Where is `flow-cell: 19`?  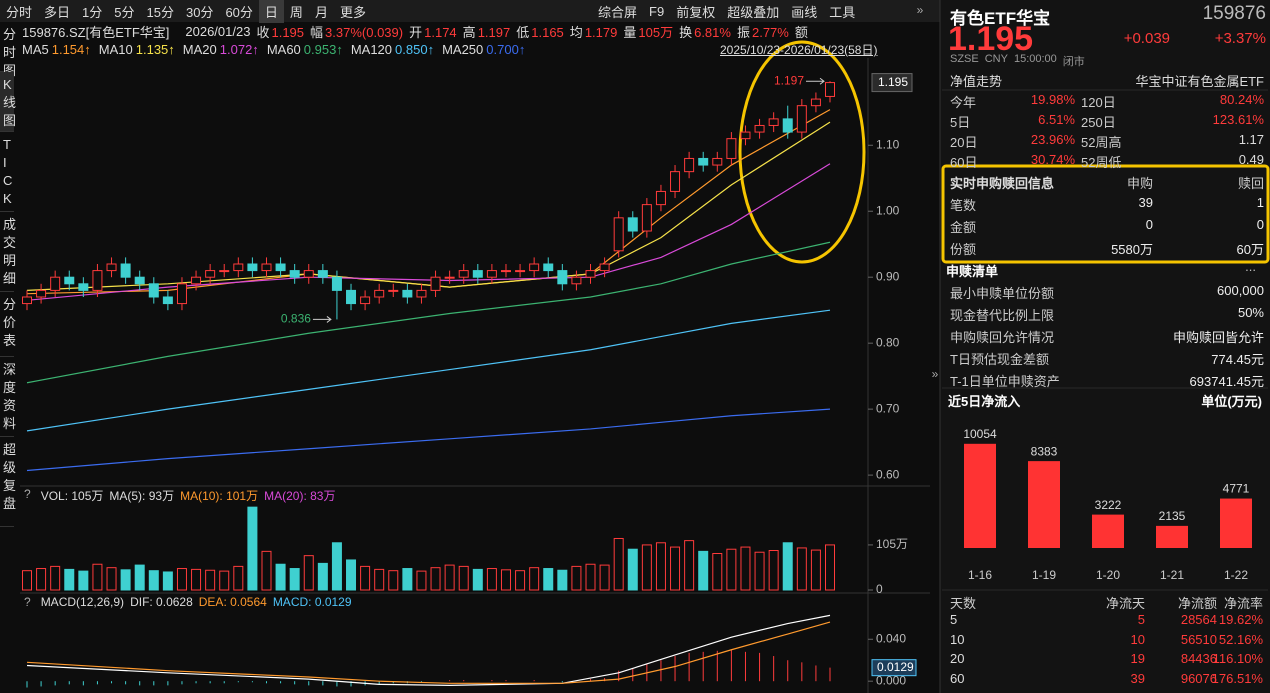
flow-cell: 19 is located at coordinates (1137, 658).